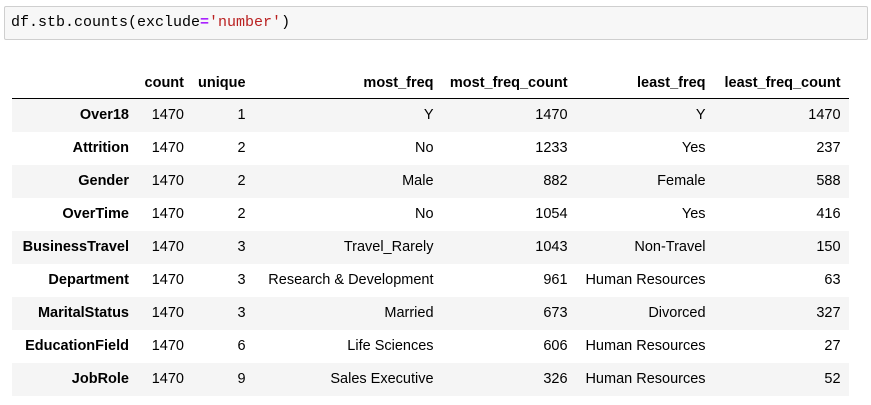  What do you see at coordinates (164, 83) in the screenshot?
I see `column-header-0: count` at bounding box center [164, 83].